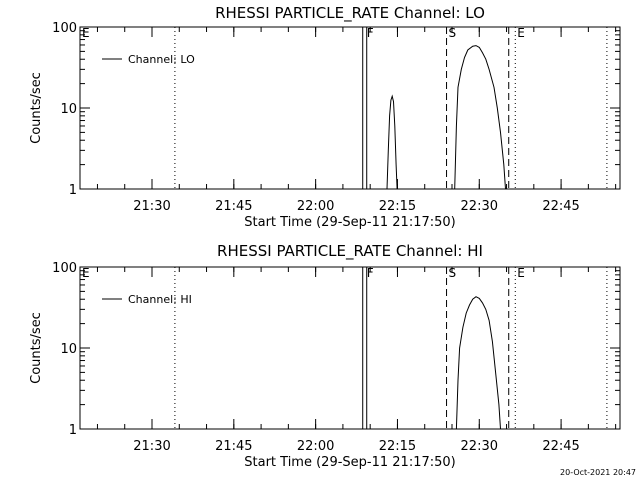 Image resolution: width=640 pixels, height=480 pixels. I want to click on plot-timestamp: 20-Oct-2021 20:47, so click(598, 472).